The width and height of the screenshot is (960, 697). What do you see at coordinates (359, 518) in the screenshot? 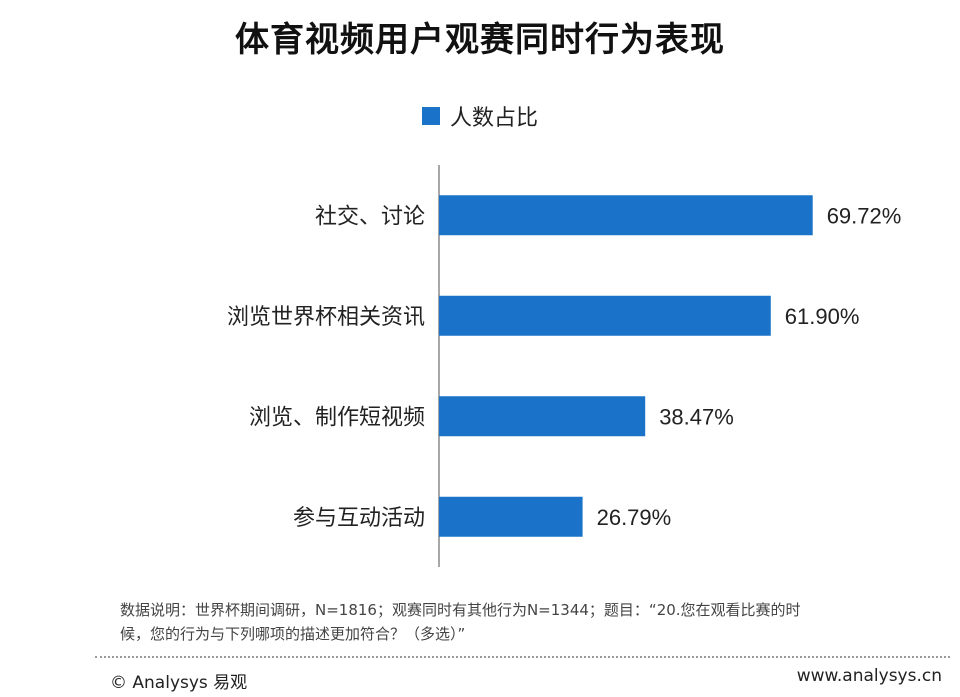
I see `category-label: 参与互动活动` at bounding box center [359, 518].